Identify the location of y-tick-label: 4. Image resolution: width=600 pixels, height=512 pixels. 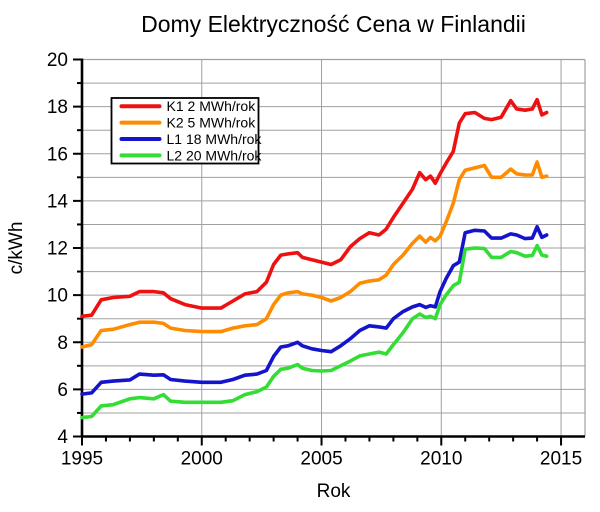
(62, 437).